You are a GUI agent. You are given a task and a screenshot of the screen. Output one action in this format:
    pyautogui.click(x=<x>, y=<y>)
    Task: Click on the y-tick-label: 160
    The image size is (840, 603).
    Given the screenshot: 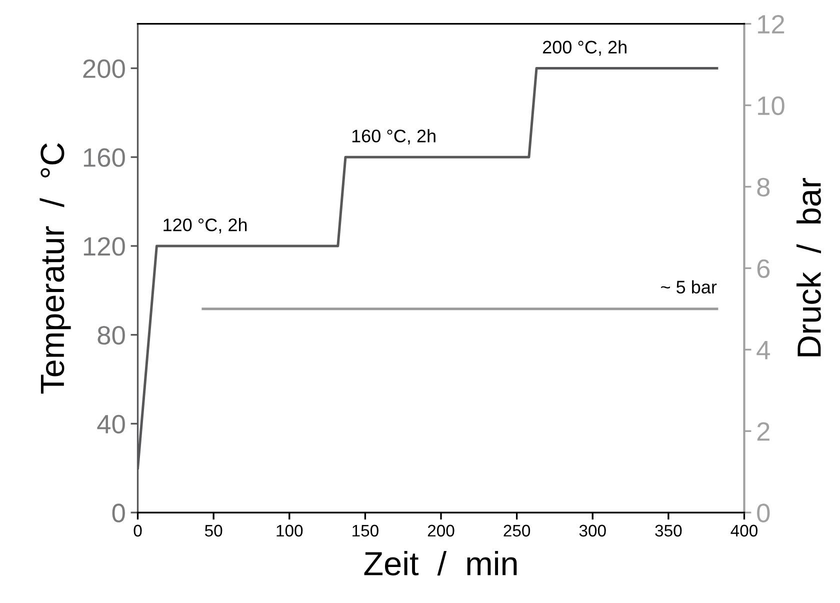 What is the action you would take?
    pyautogui.click(x=104, y=157)
    